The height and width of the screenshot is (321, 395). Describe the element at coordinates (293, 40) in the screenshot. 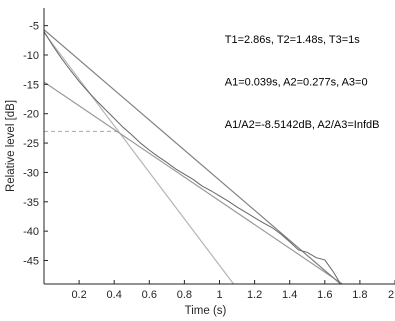

I see `annotation-text-1: T1=2.86s, T2=1.48s, T3=1s` at that location.